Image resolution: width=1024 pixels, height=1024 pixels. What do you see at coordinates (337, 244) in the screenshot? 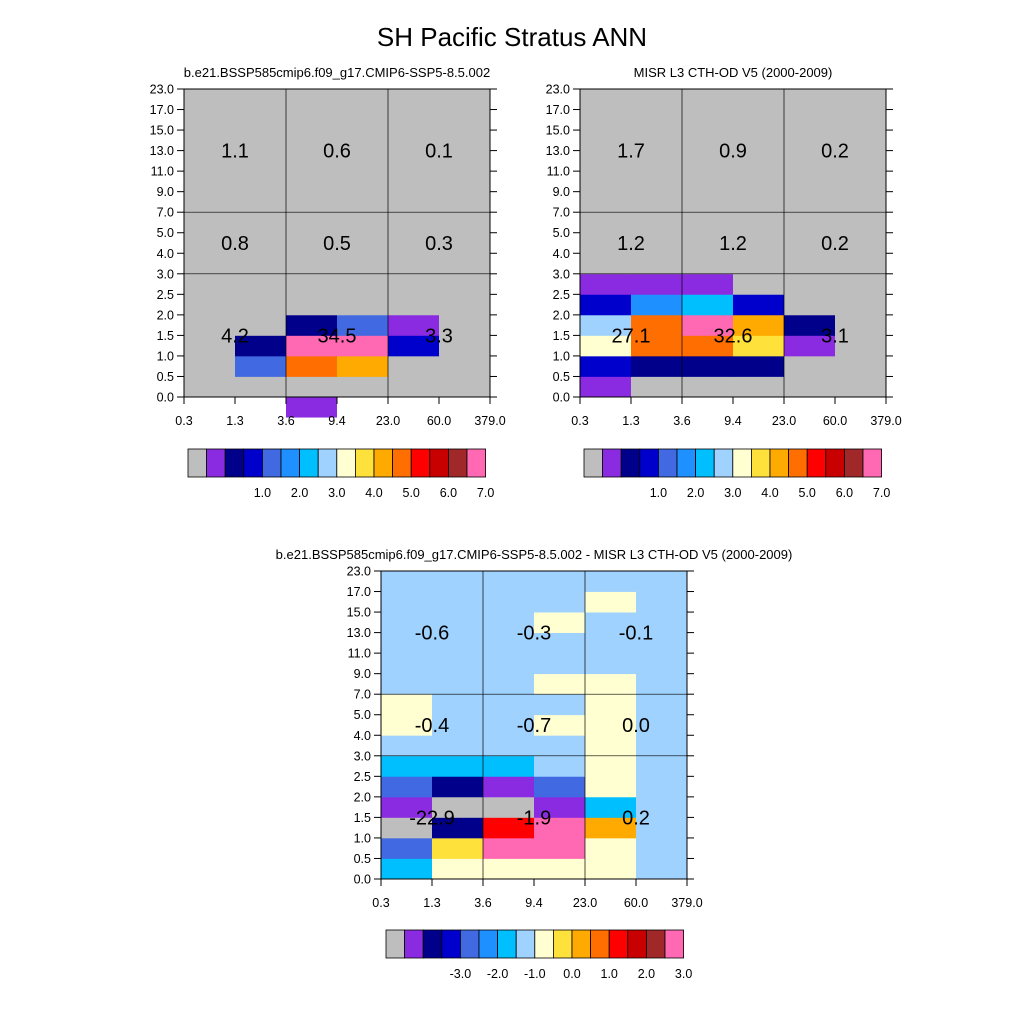
I see `region-value-label: 0.5` at bounding box center [337, 244].